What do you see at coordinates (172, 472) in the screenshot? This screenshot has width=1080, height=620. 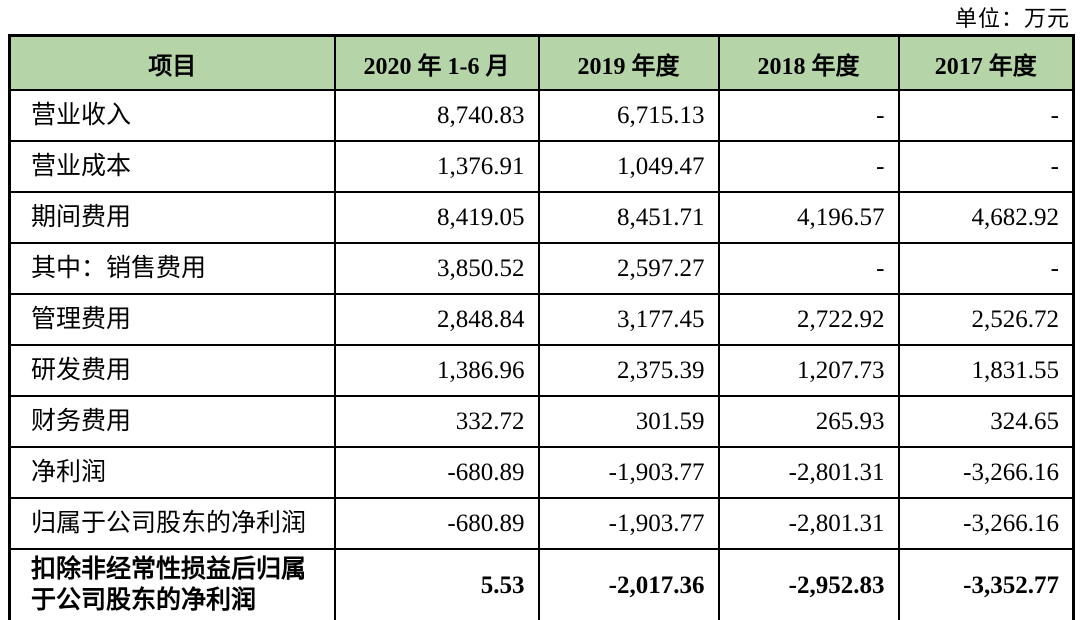 I see `row-item-label: 净利润` at bounding box center [172, 472].